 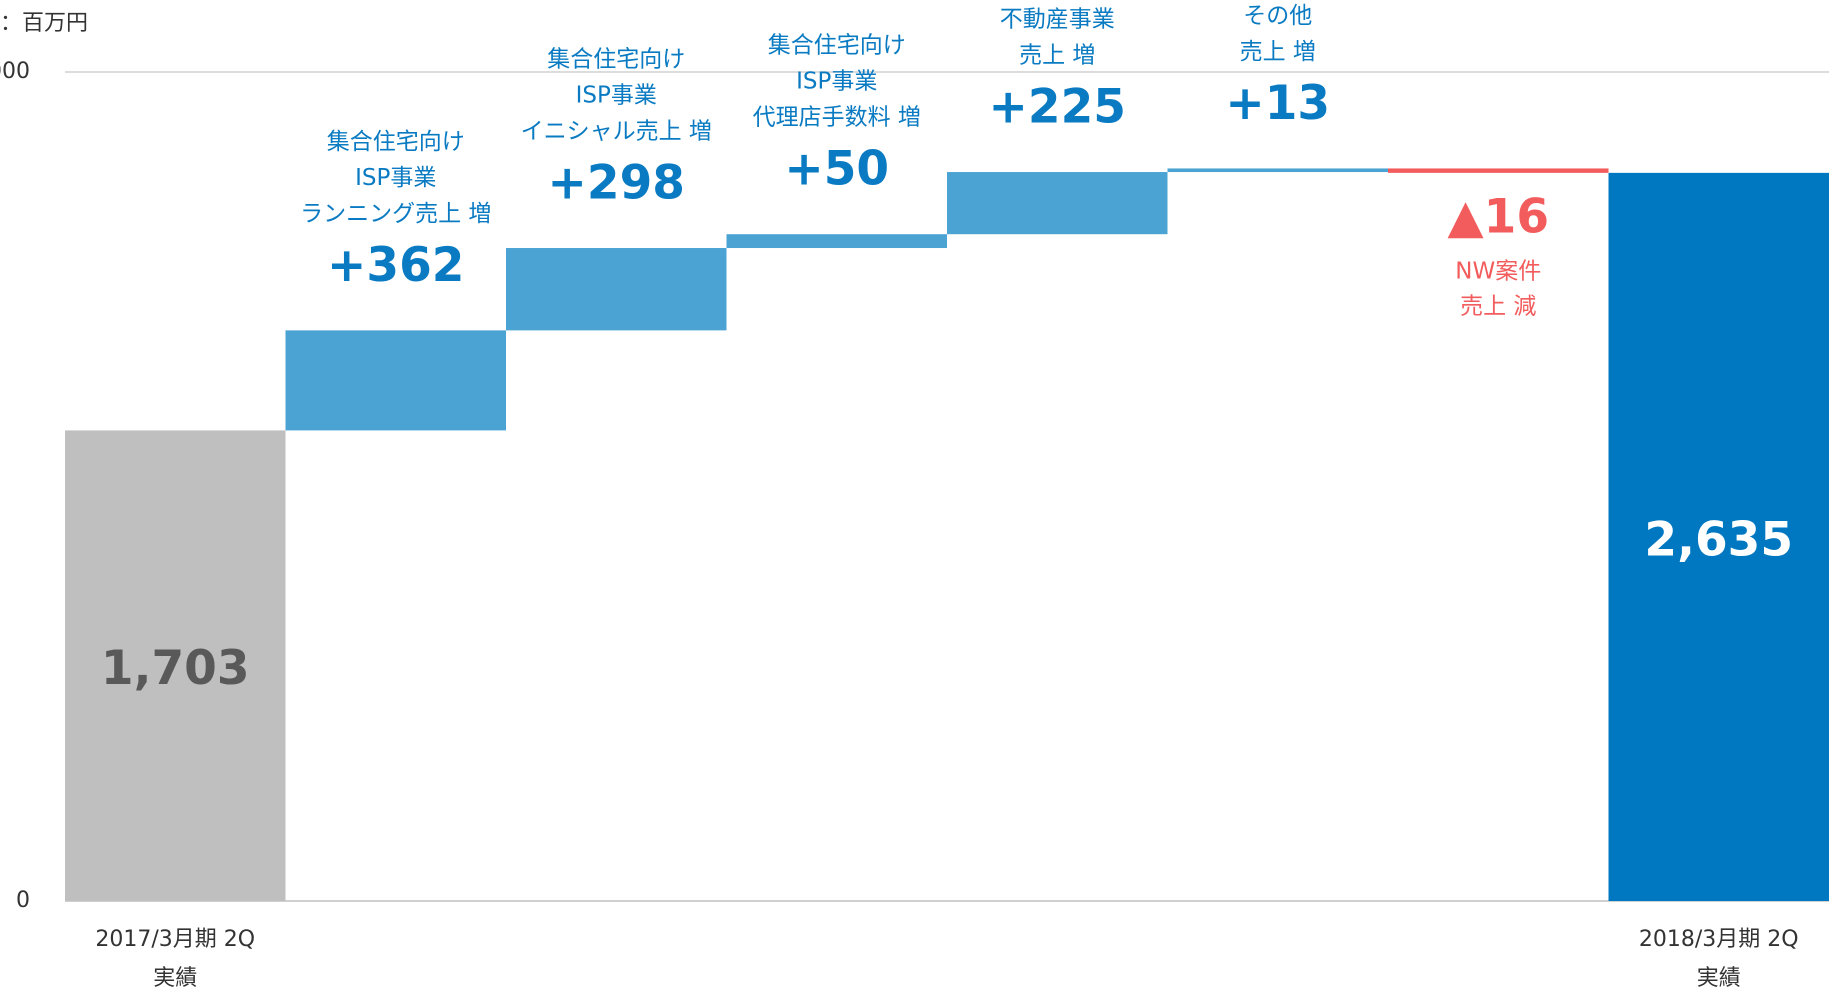 What do you see at coordinates (23, 900) in the screenshot?
I see `y-tick-label: 0` at bounding box center [23, 900].